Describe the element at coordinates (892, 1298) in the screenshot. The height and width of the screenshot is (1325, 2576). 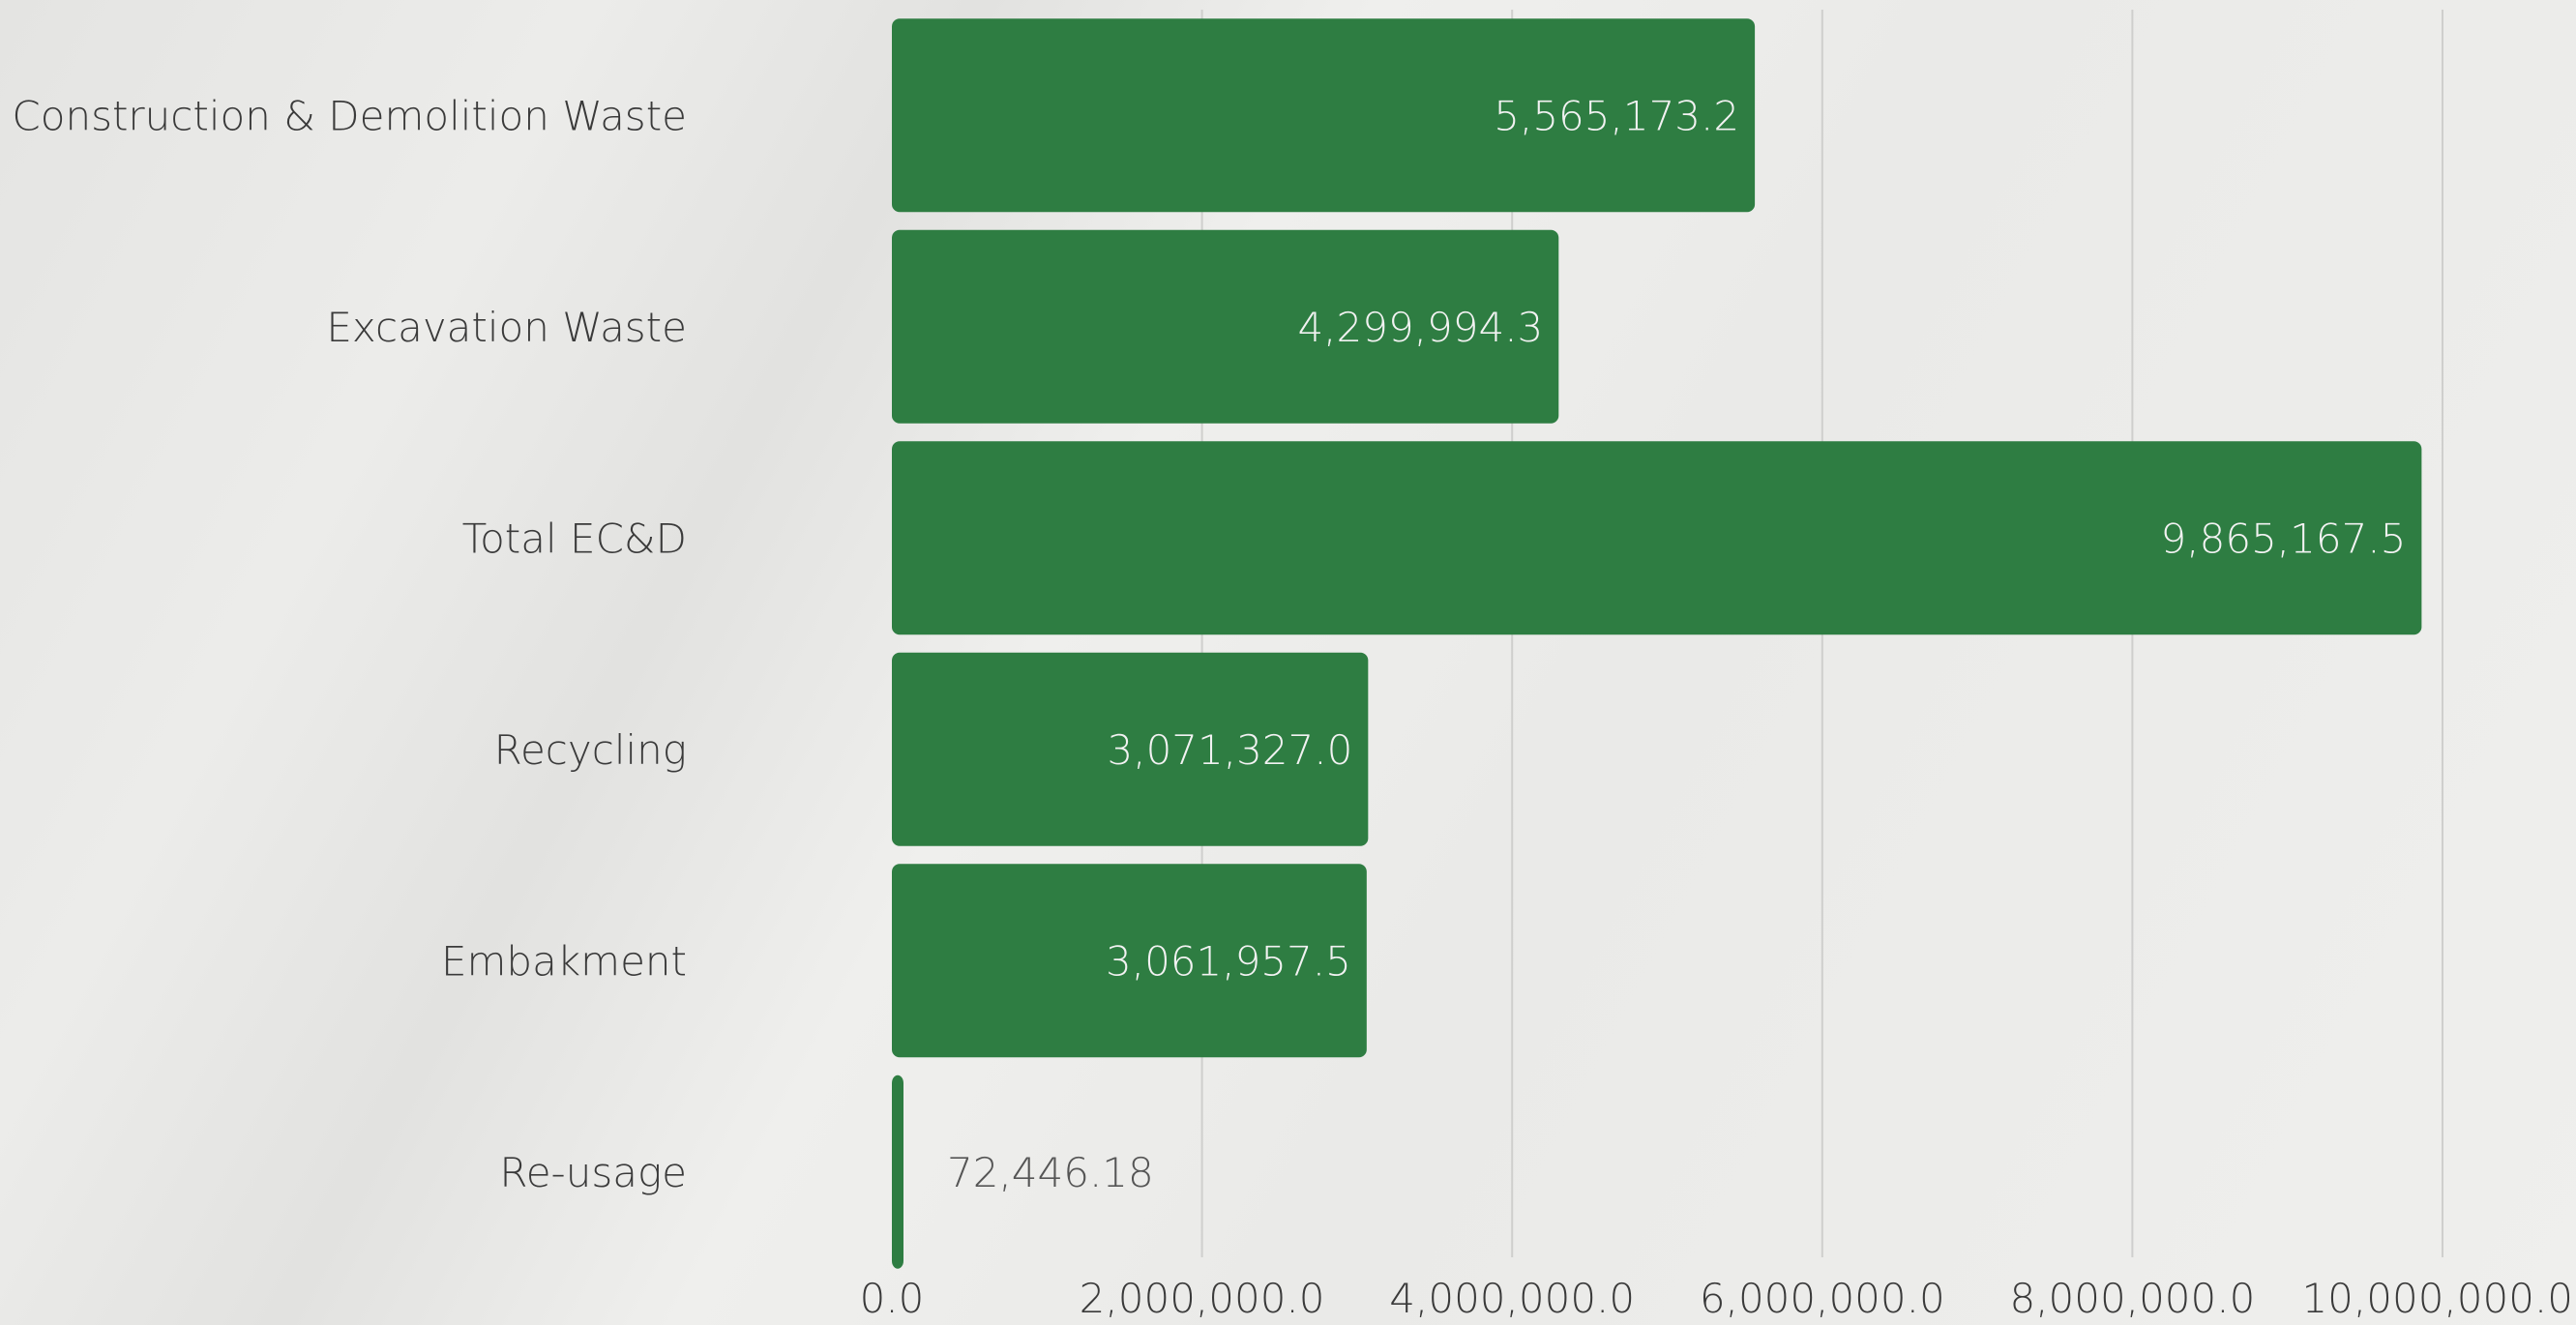
I see `x-tick-label: 0.0` at that location.